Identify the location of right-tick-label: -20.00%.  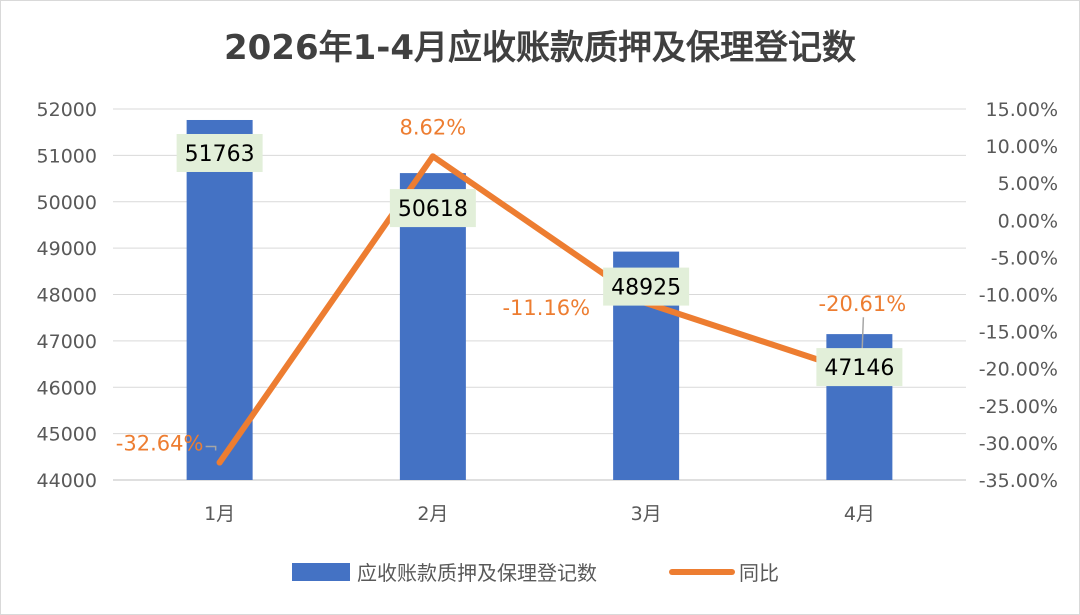
(1018, 370).